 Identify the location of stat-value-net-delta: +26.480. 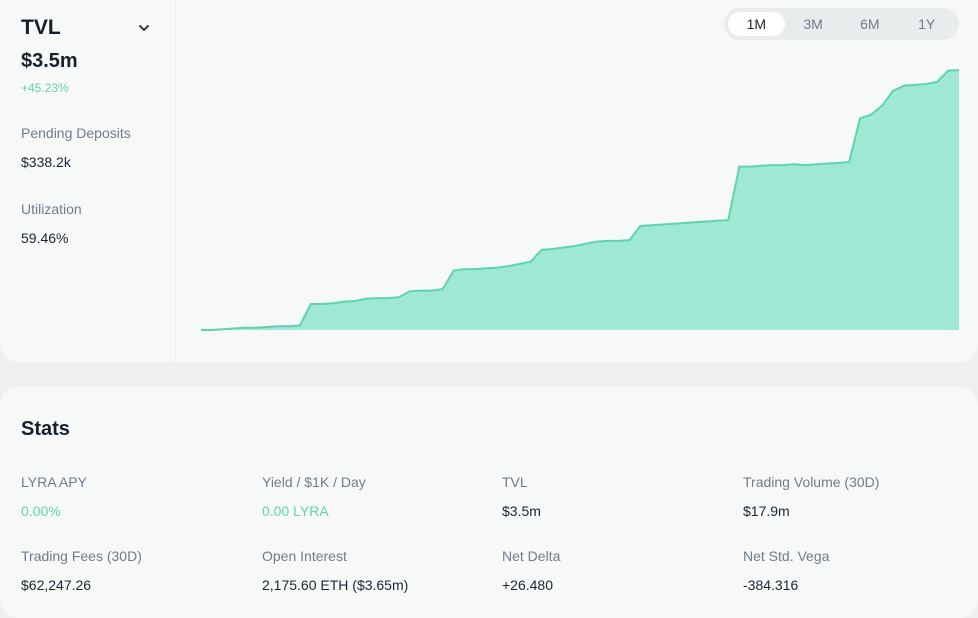
(527, 585).